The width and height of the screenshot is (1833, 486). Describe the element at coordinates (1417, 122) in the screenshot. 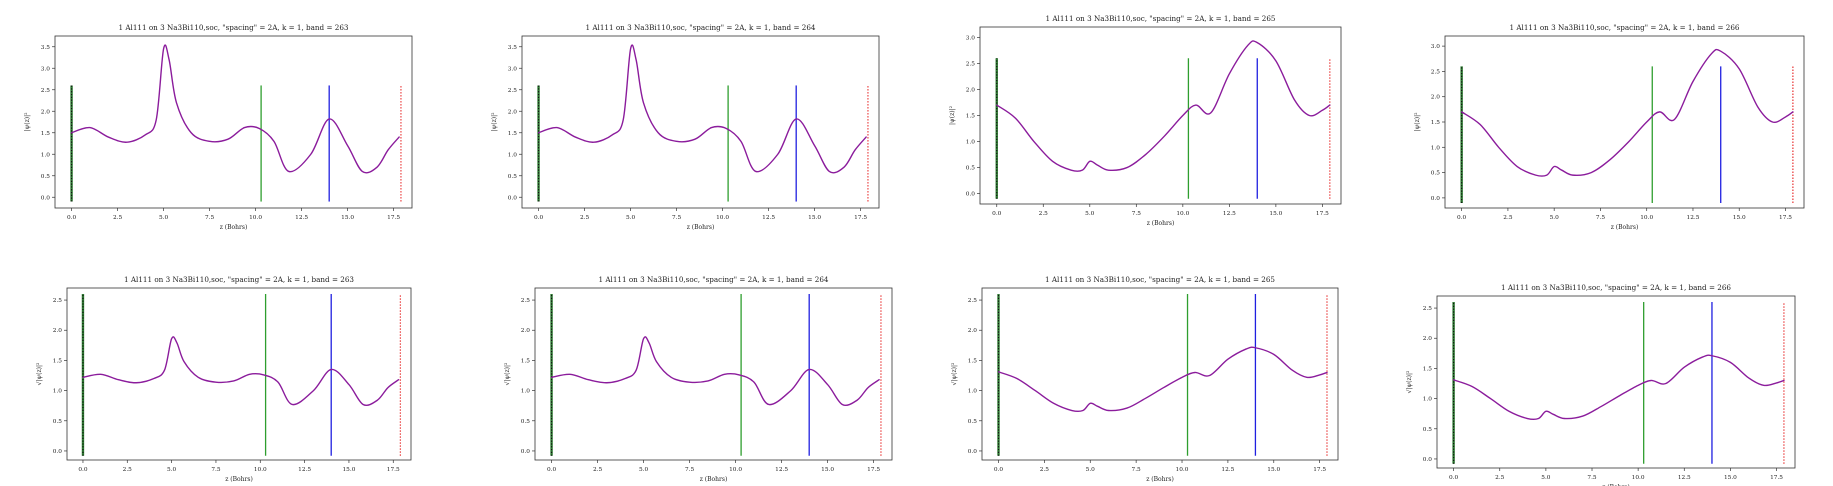

I see `y-axis-label: |ψ(z)|²` at that location.